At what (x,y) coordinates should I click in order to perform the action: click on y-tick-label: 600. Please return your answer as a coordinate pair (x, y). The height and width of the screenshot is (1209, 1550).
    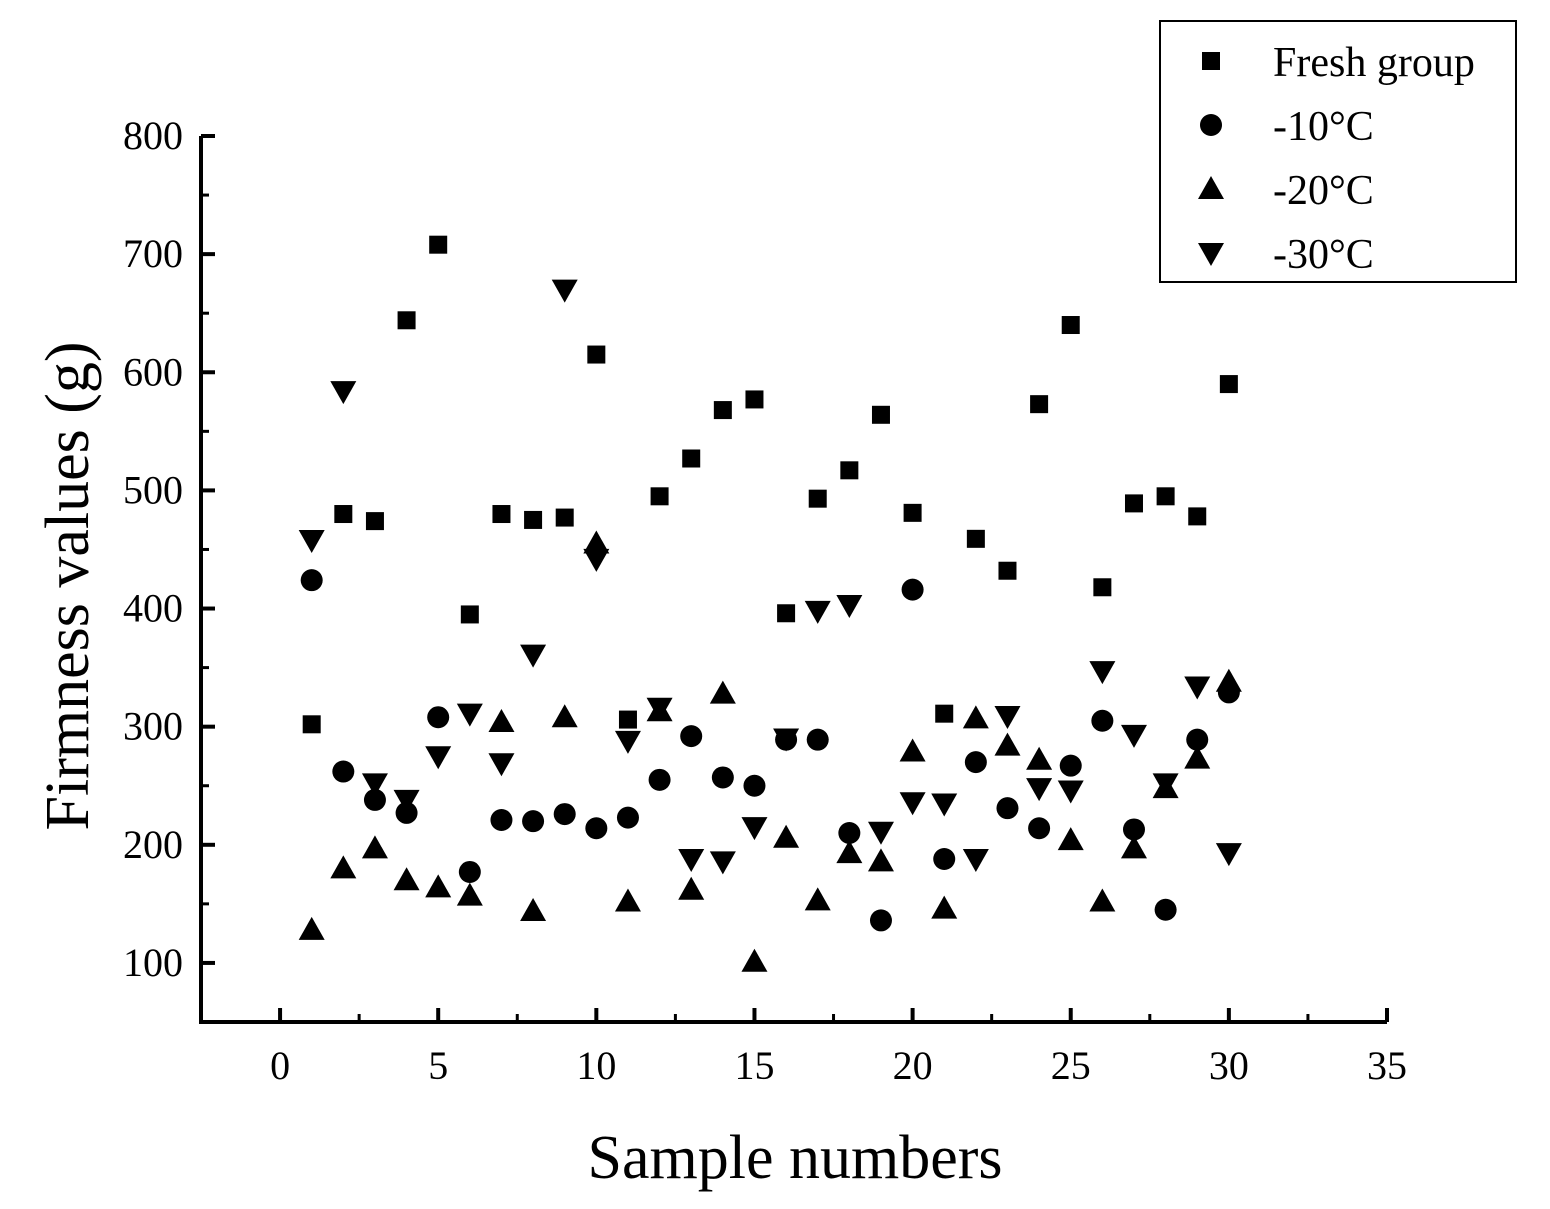
    Looking at the image, I should click on (153, 371).